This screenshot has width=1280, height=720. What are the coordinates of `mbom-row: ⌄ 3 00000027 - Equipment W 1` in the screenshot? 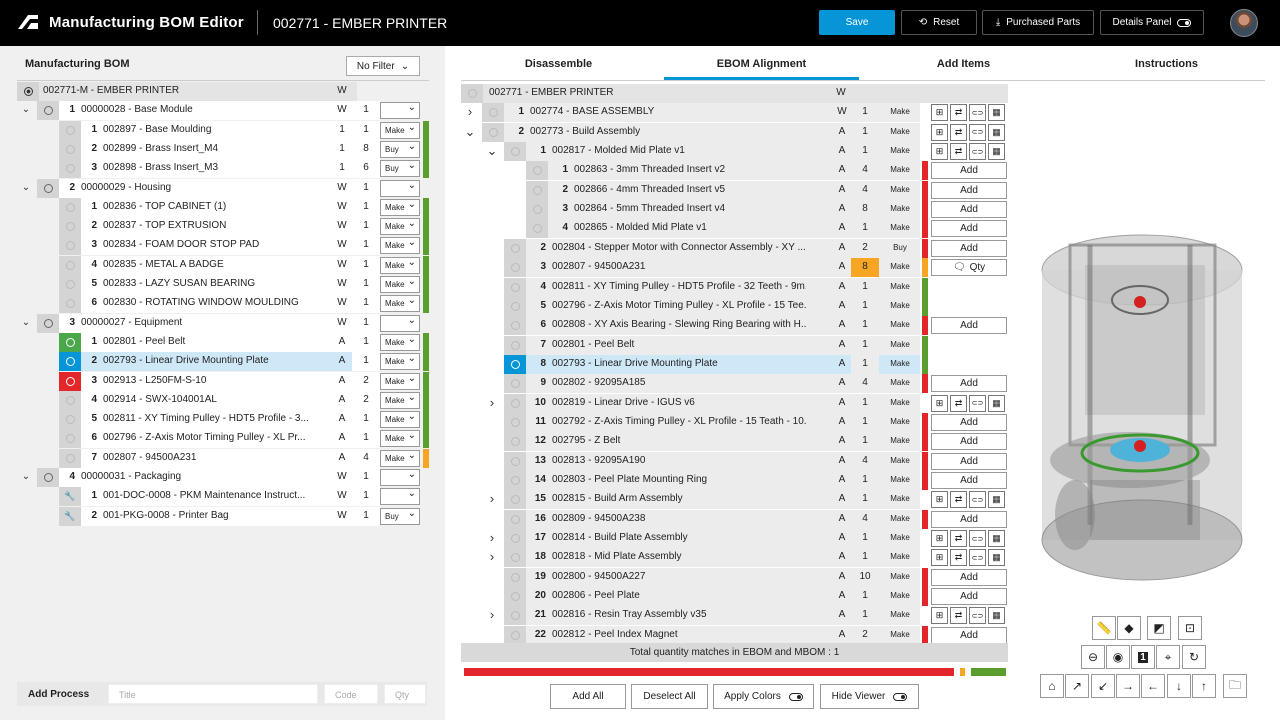 It's located at (222, 323).